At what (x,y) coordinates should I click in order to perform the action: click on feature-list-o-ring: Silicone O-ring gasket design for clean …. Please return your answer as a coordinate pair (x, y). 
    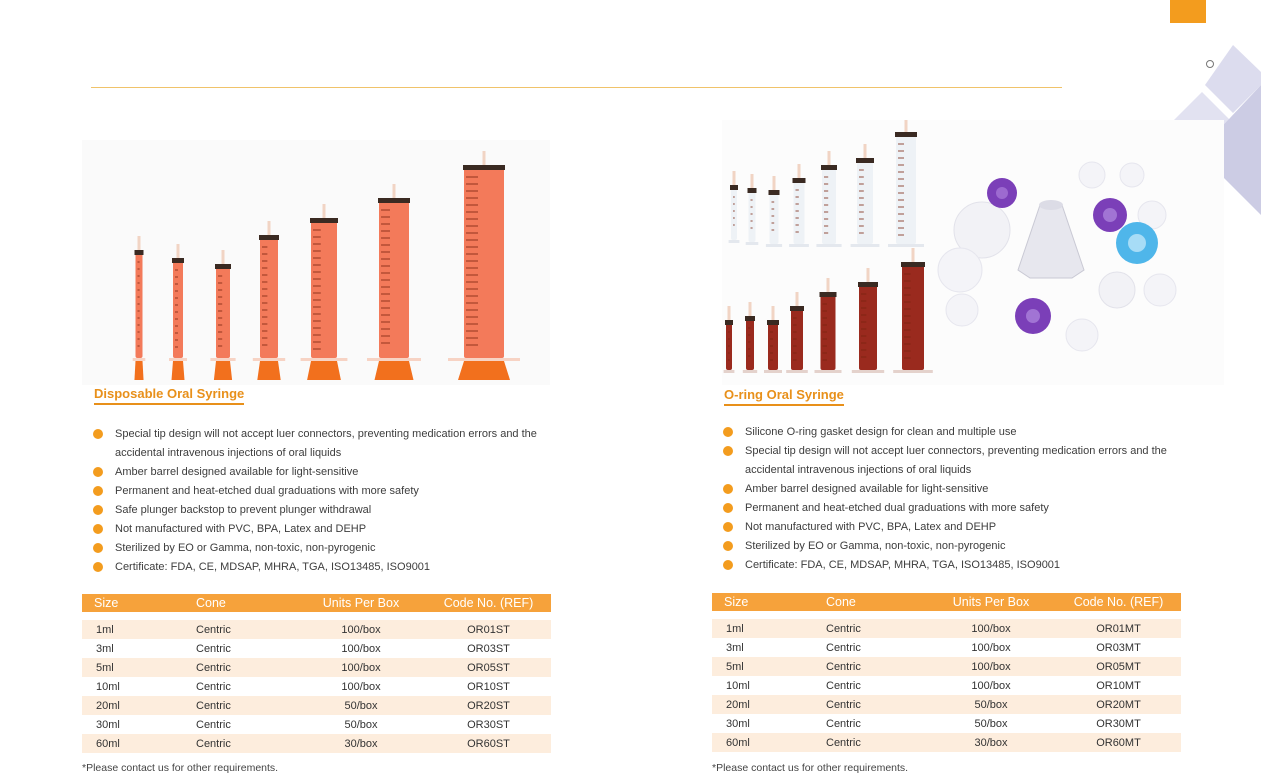
    Looking at the image, I should click on (958, 499).